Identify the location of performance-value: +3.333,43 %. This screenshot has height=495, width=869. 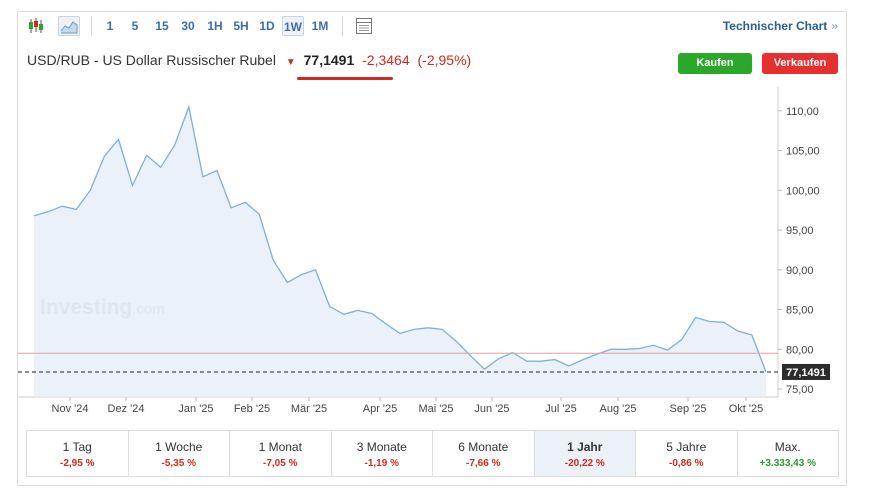
(787, 463).